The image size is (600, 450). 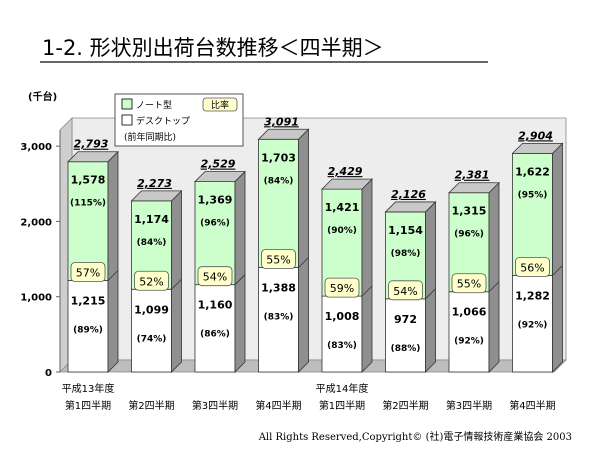 What do you see at coordinates (342, 316) in the screenshot?
I see `desktop-value-label: 1,008` at bounding box center [342, 316].